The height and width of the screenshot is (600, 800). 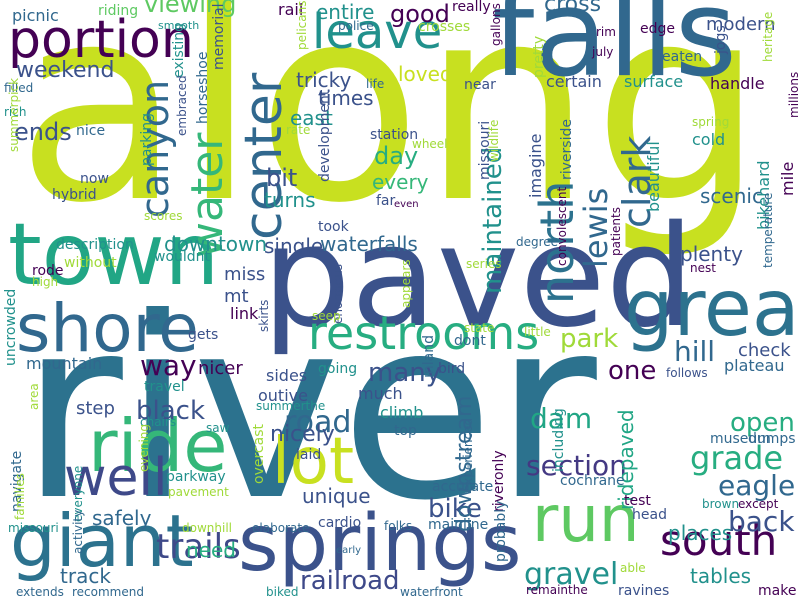 What do you see at coordinates (764, 350) in the screenshot?
I see `word-check: check` at bounding box center [764, 350].